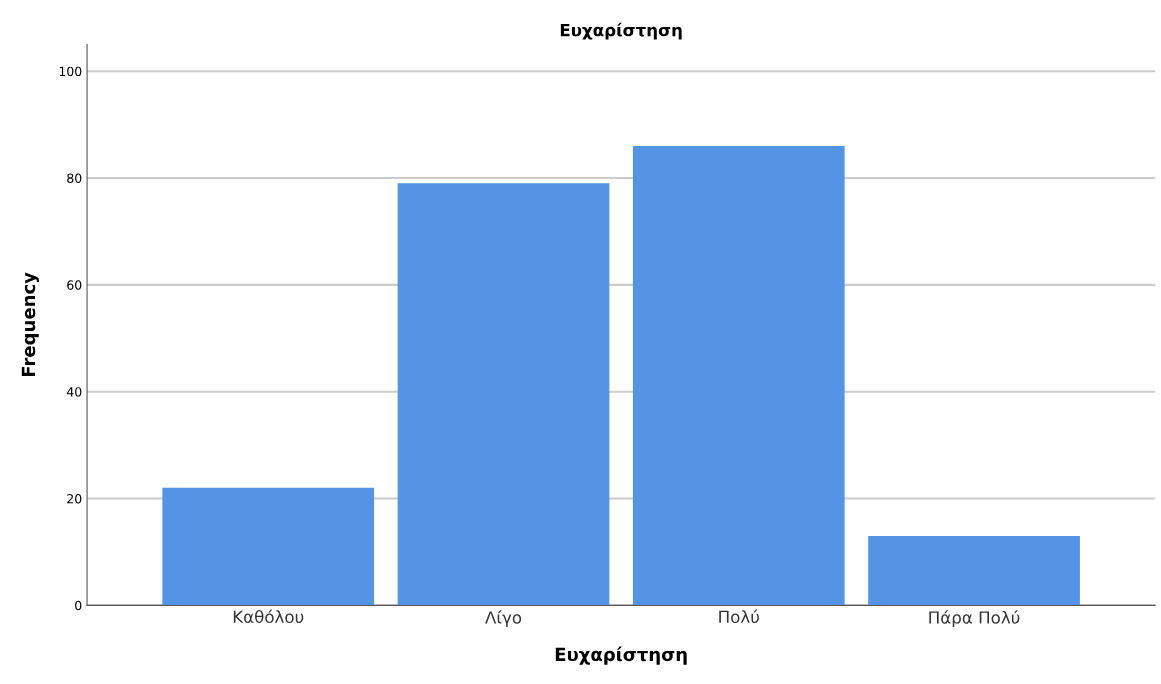 This screenshot has width=1161, height=684. What do you see at coordinates (503, 618) in the screenshot?
I see `x-tick-label: Λίγο` at bounding box center [503, 618].